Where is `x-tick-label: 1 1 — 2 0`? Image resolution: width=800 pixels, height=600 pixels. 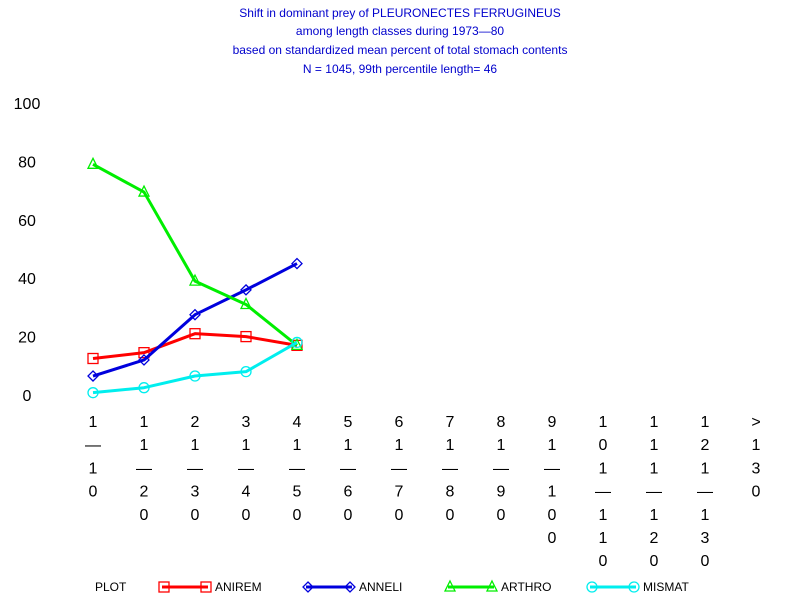 x-tick-label: 1 1 — 2 0 is located at coordinates (144, 469).